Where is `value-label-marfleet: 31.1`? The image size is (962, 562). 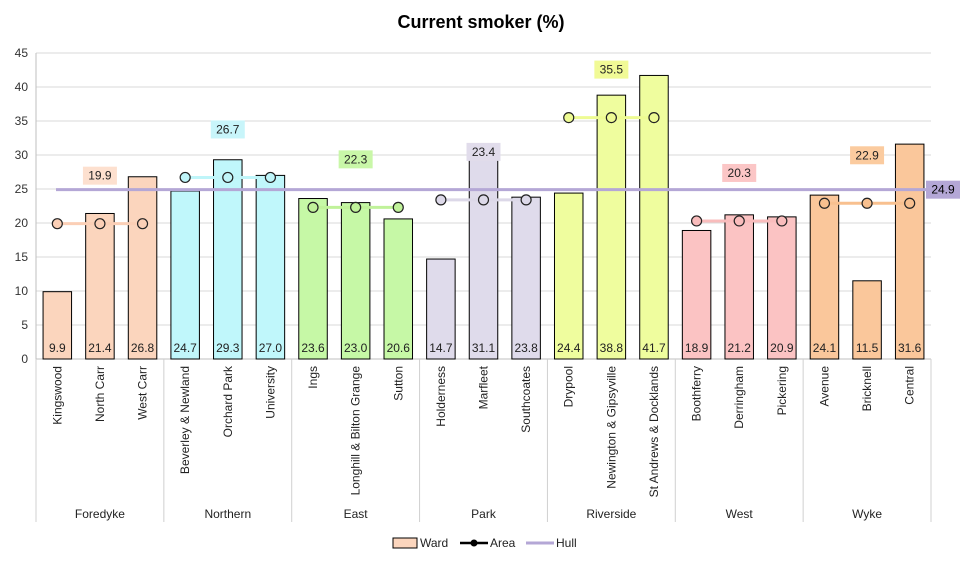
value-label-marfleet: 31.1 is located at coordinates (484, 348).